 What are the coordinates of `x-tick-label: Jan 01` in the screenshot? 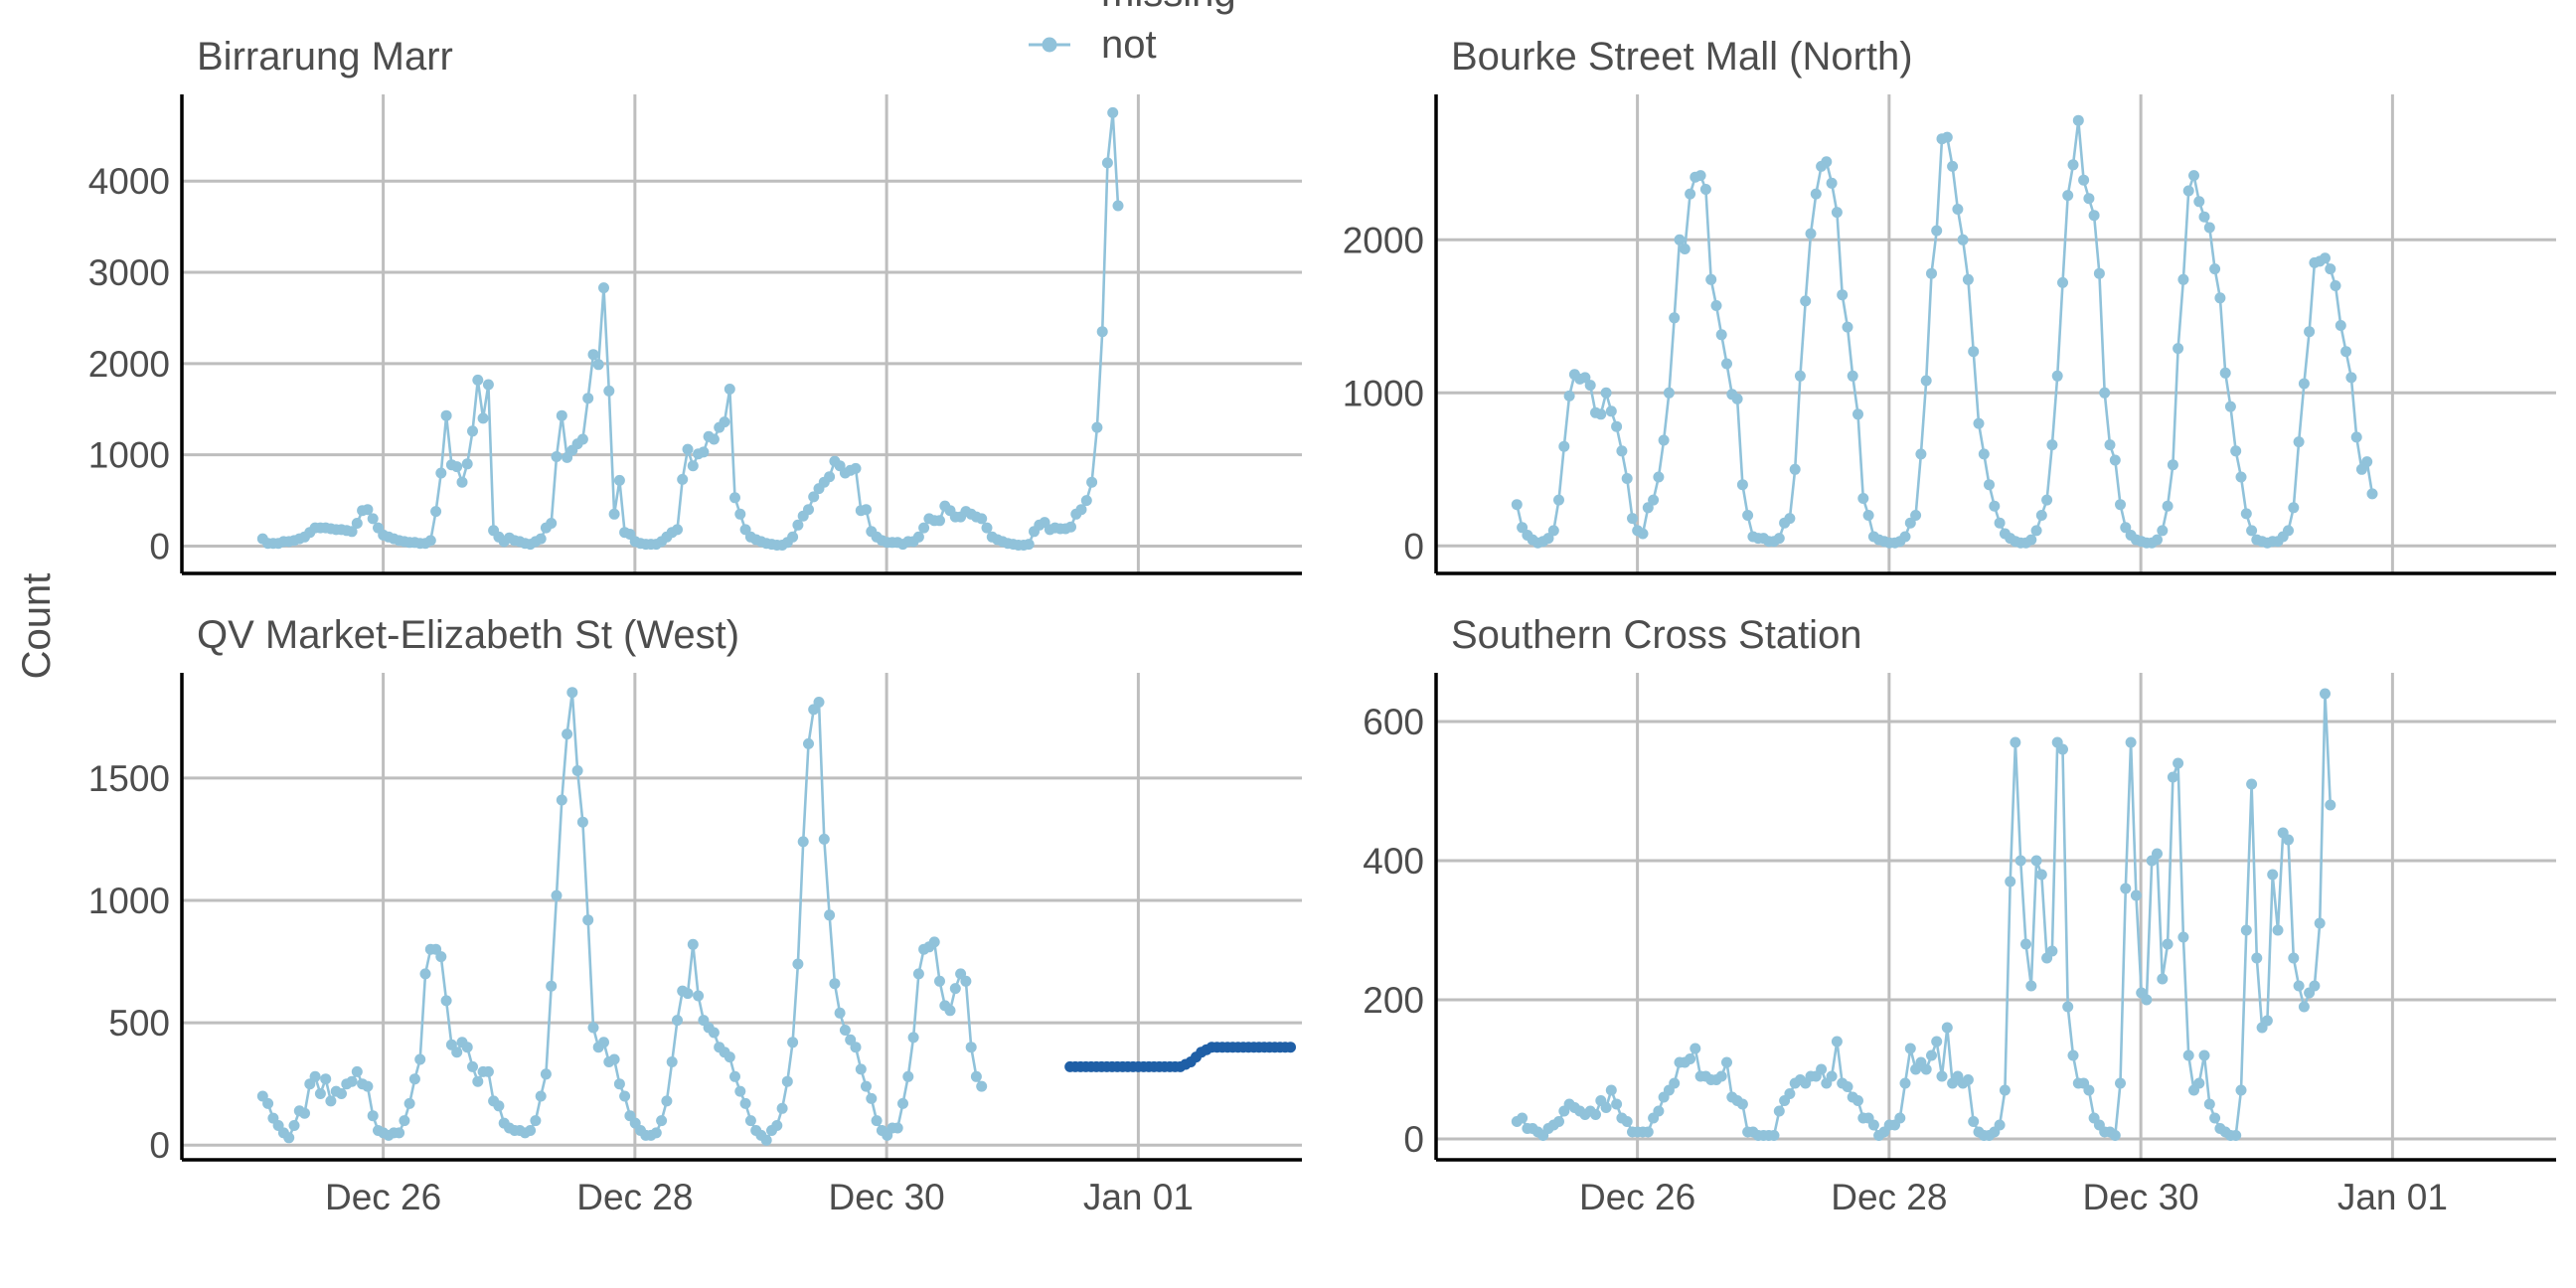 It's located at (1138, 1197).